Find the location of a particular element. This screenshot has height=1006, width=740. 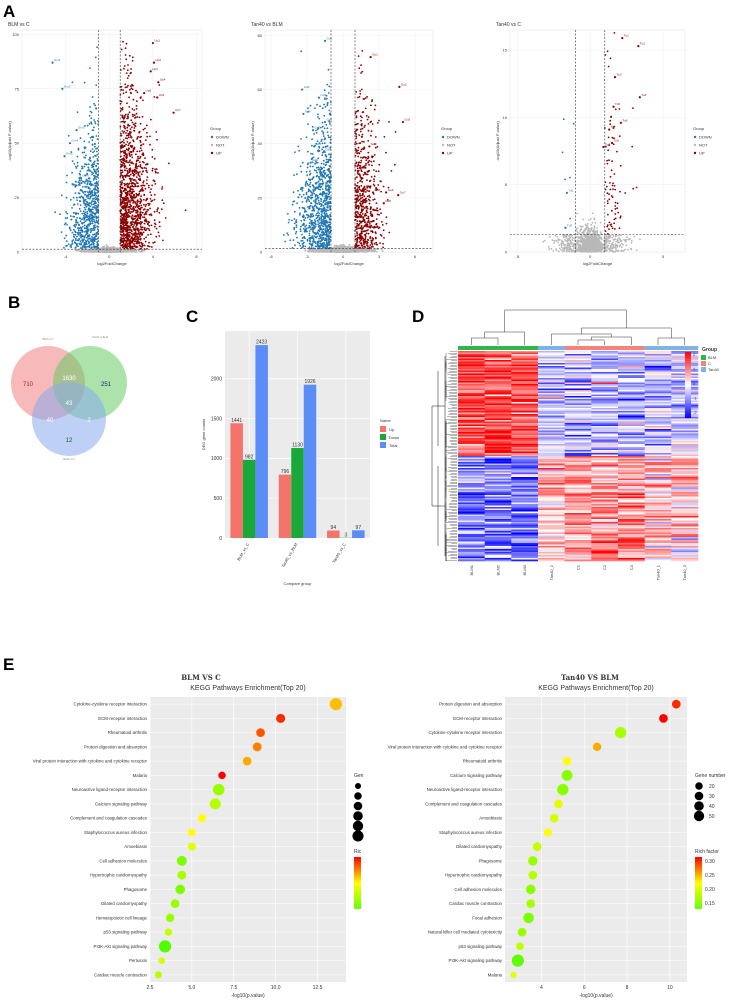

legend-item: UP is located at coordinates (219, 153).